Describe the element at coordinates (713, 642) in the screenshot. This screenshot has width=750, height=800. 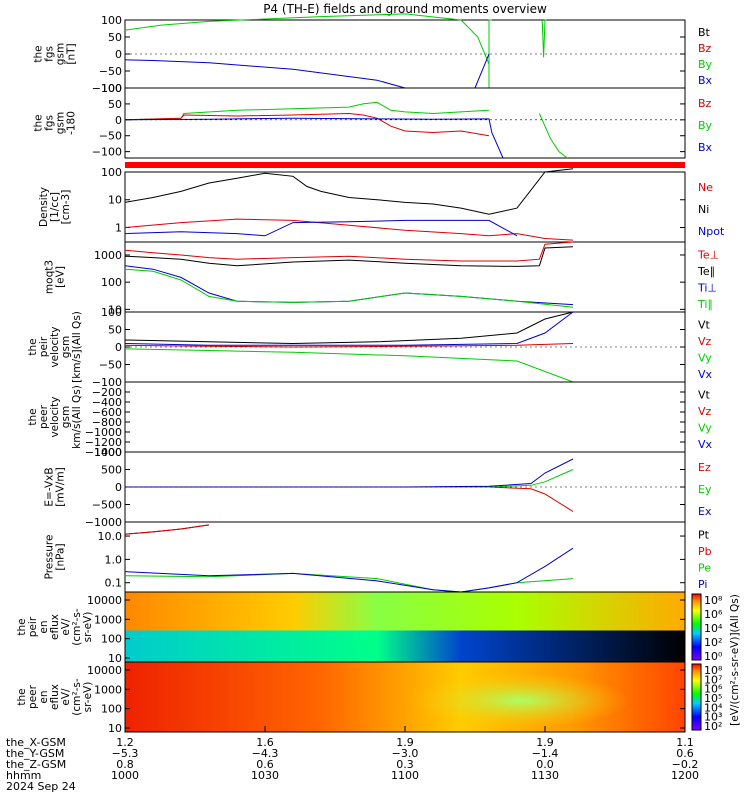
I see `colorbar-tick-label: 10²` at that location.